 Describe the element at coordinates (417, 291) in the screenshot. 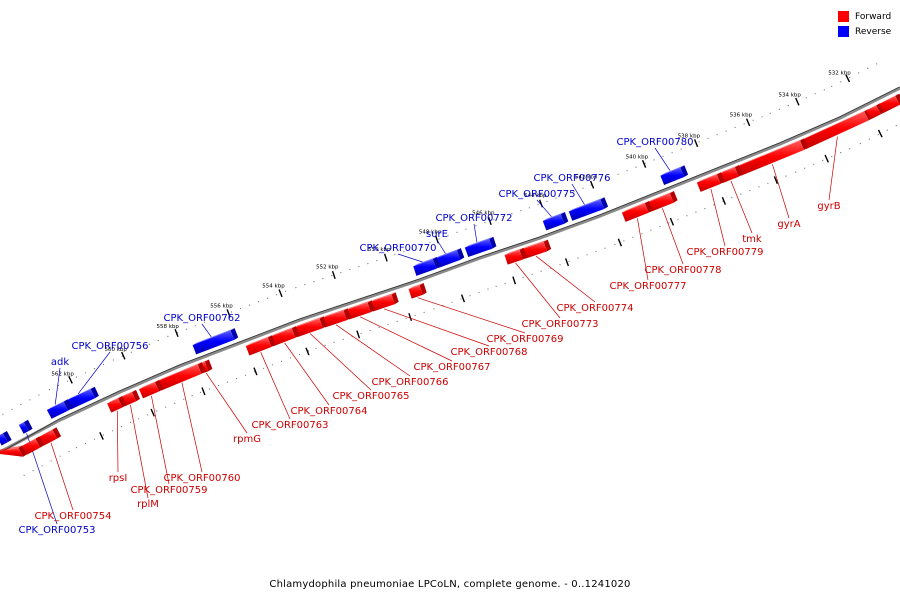

I see `gene-cpk-orf00769` at that location.